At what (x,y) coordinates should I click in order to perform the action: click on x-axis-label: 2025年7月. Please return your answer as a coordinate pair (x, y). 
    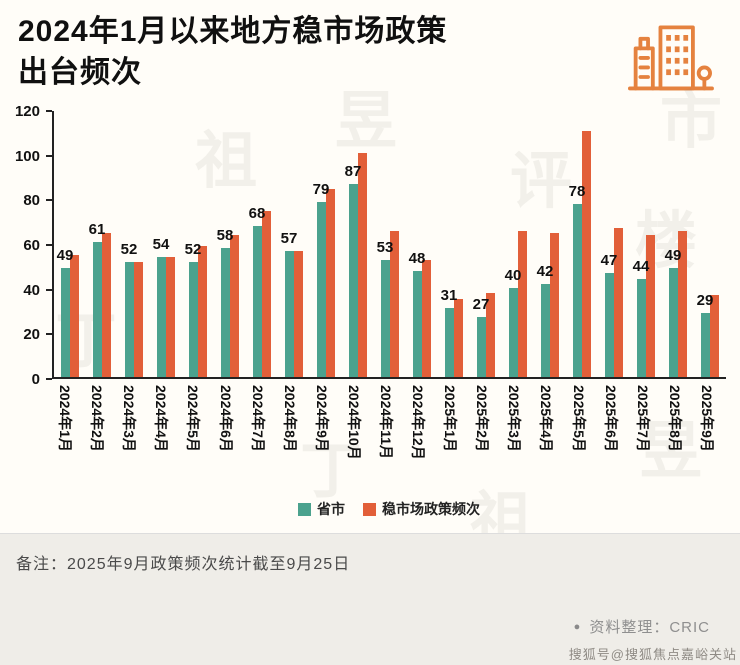
    Looking at the image, I should click on (642, 418).